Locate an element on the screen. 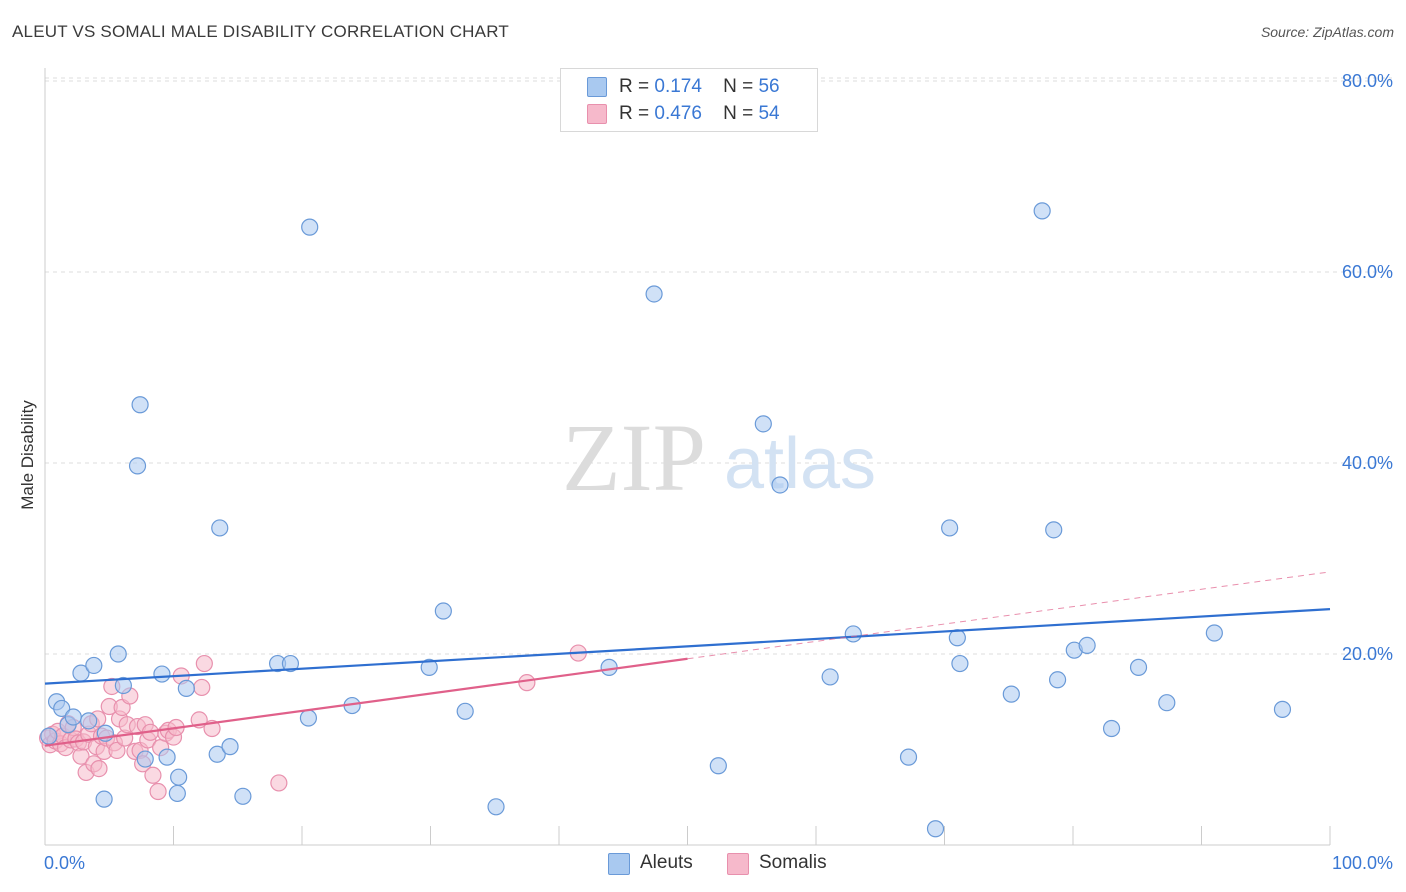 The width and height of the screenshot is (1406, 892). legend-r-value: 0.174 is located at coordinates (678, 86).